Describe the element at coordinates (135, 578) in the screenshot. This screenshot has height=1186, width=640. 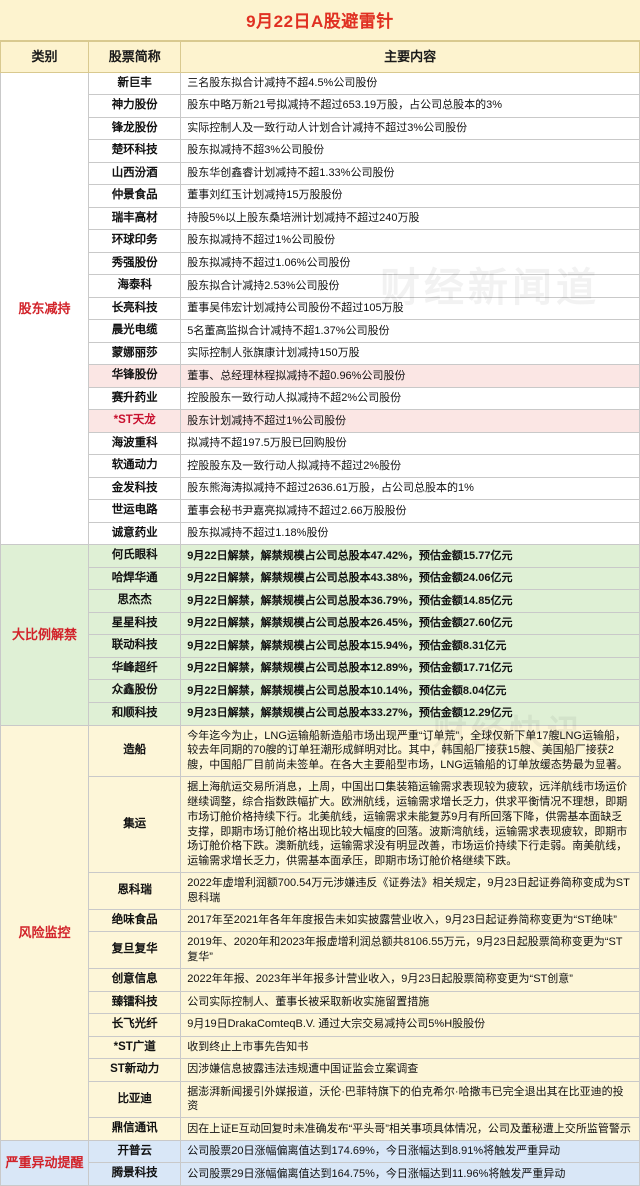
I see `stock-name-cell: 哈焊华通` at that location.